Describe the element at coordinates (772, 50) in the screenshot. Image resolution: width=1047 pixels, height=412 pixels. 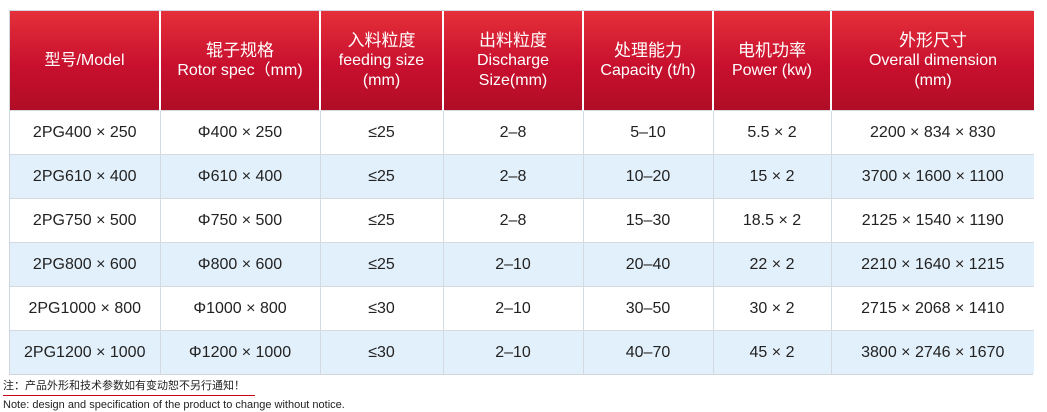
I see `header-line: 电机功率` at that location.